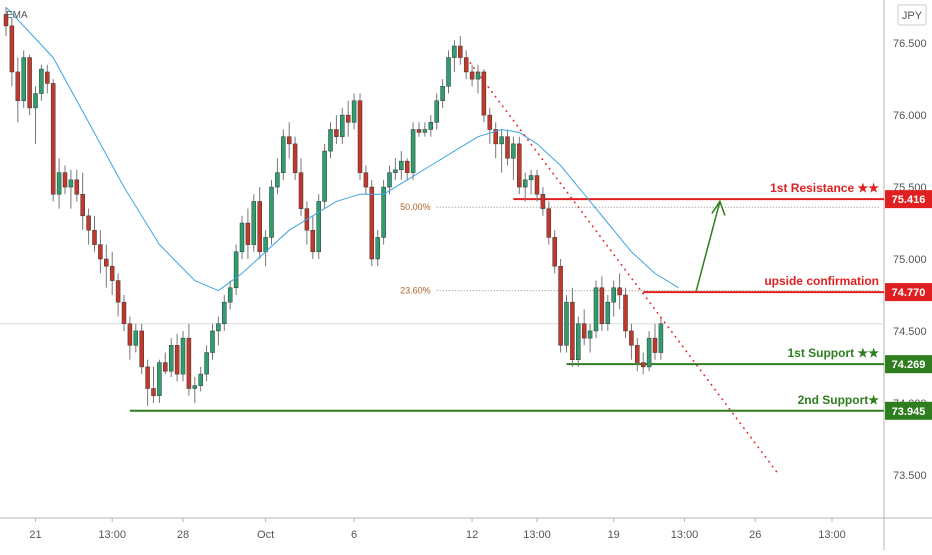  I want to click on y-tick-label: 76.000, so click(910, 116).